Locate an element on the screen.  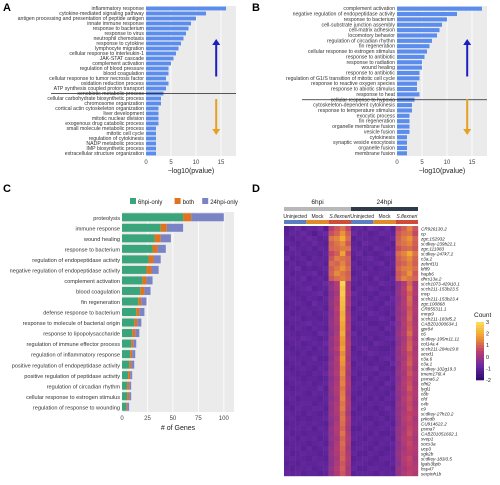
panel-d-gene-label: si:ch211-284o19.8 is located at coordinates (440, 348).